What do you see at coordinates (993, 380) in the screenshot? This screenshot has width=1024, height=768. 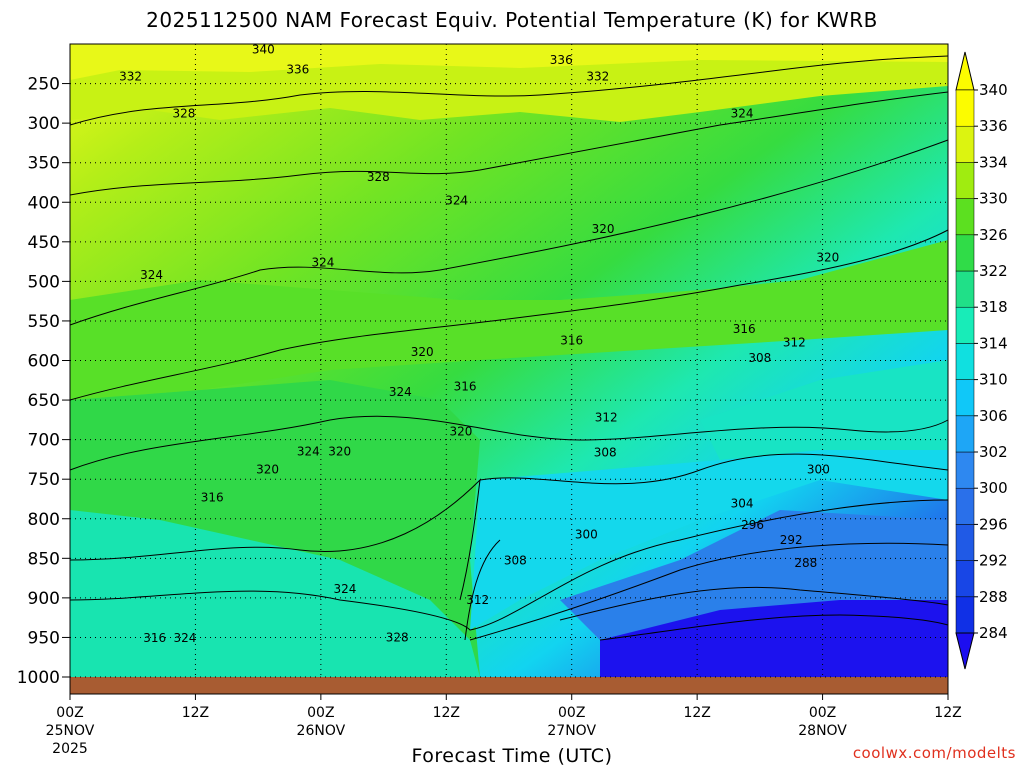 I see `colorbar-label-310: 310` at bounding box center [993, 380].